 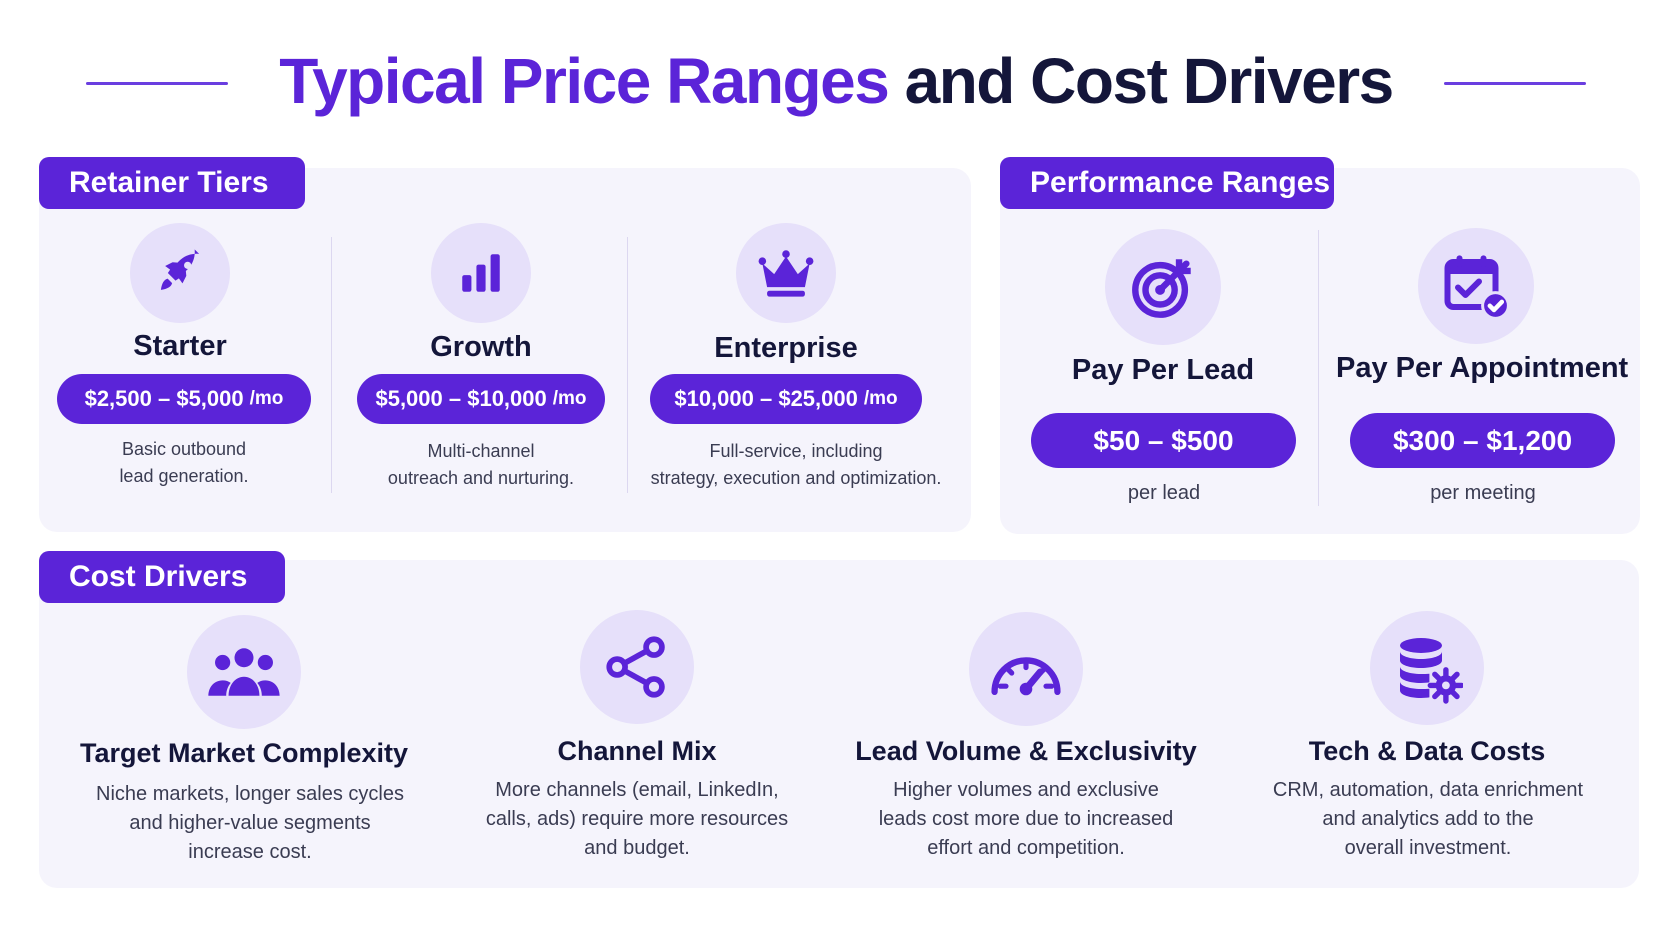 I want to click on perf-sub-appointment: per meeting, so click(x=1483, y=493).